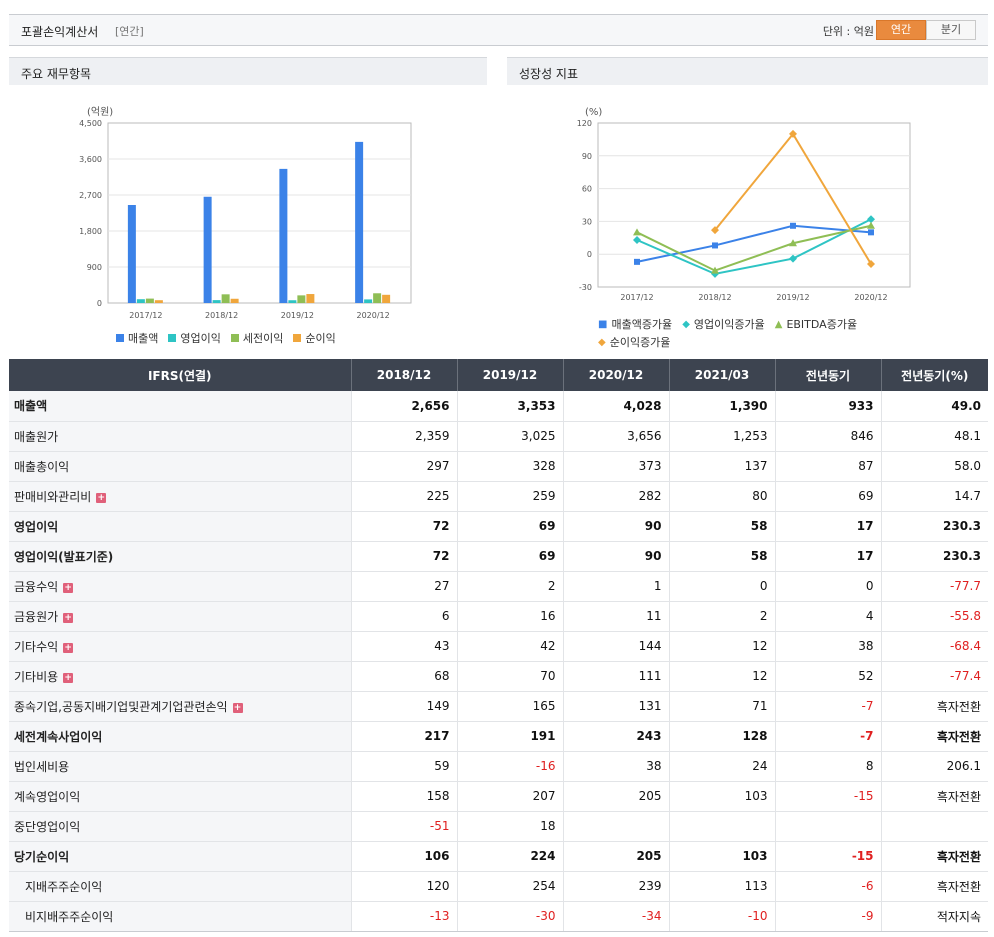 The height and width of the screenshot is (937, 994). I want to click on row-label-text: 법인세비용, so click(42, 766).